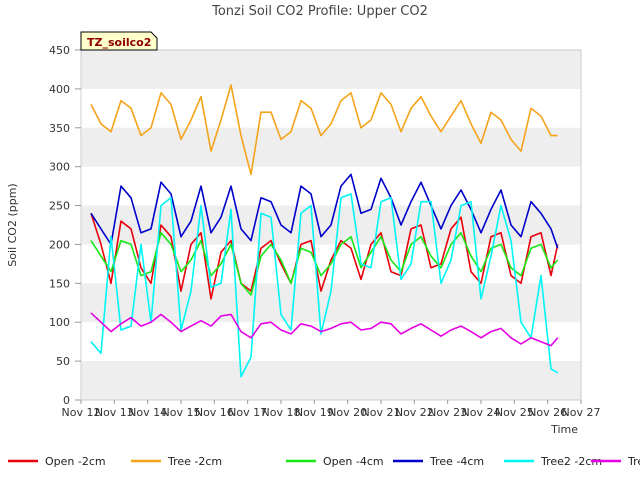 The height and width of the screenshot is (480, 640). What do you see at coordinates (214, 412) in the screenshot?
I see `x-tick-label: Nov 16` at bounding box center [214, 412].